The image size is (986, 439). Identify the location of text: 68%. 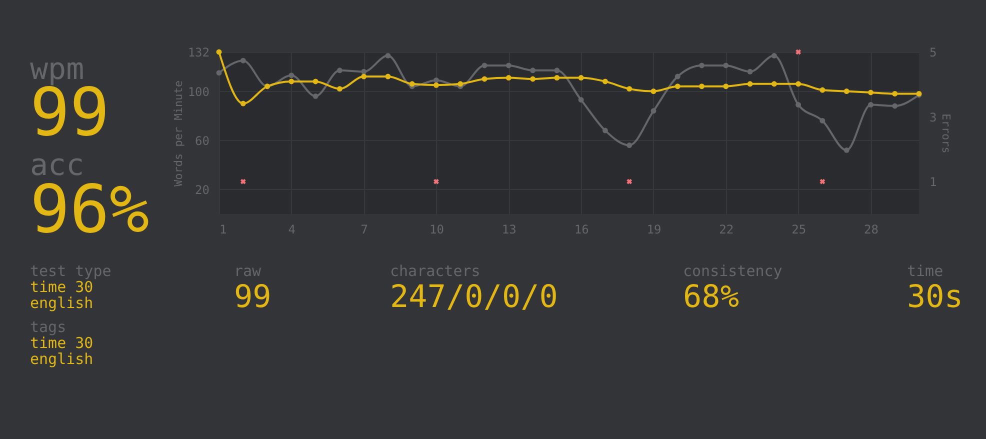
(711, 297).